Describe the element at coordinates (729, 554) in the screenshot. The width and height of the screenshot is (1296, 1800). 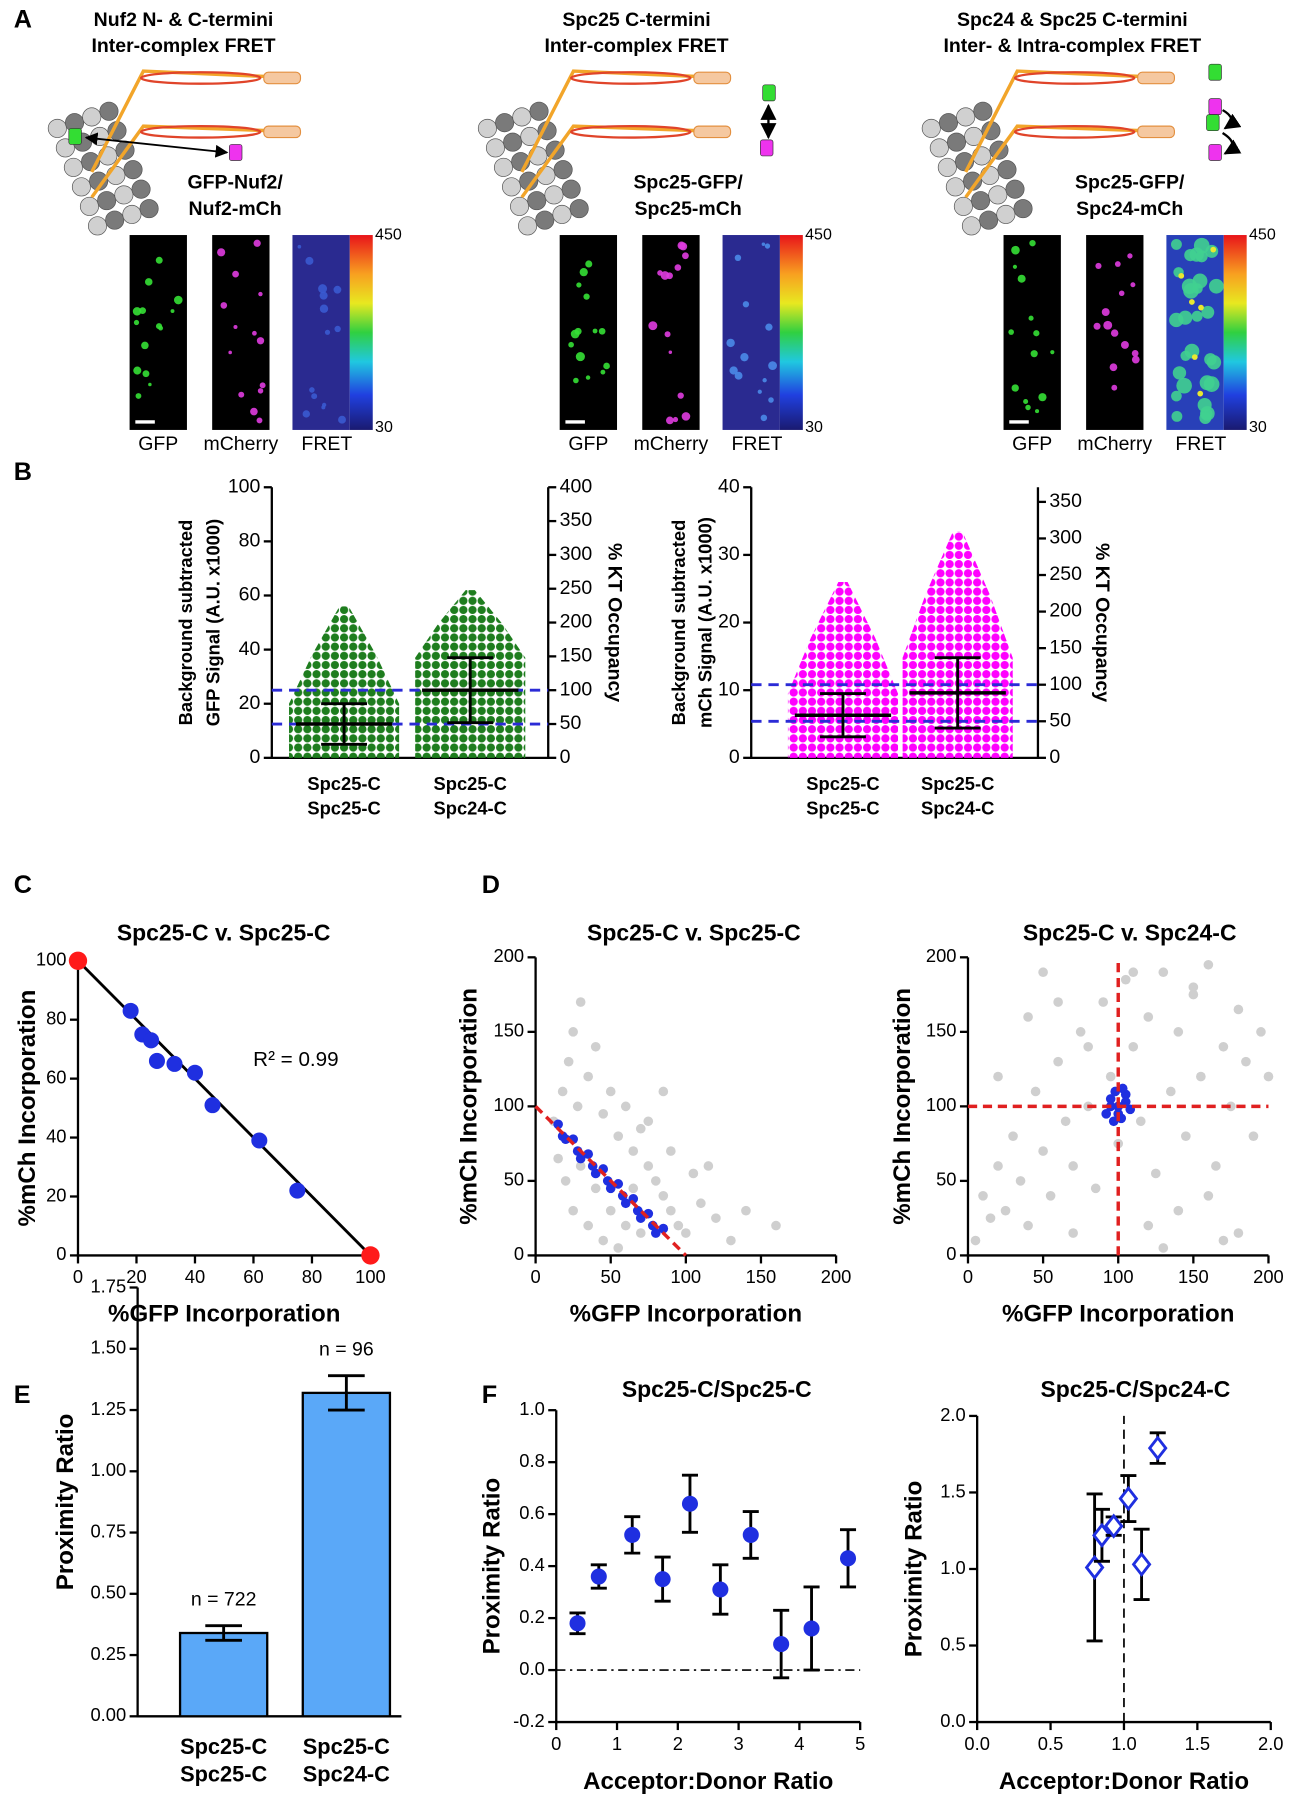
I see `y-tick-label: 30` at that location.